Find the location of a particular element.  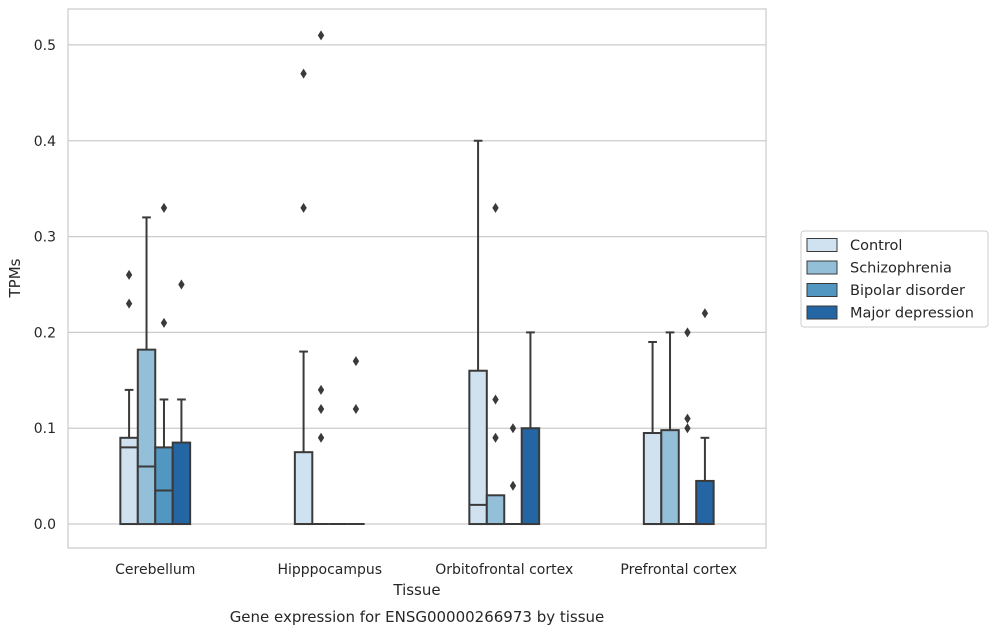

x-tick-label: Orbitofrontal cortex is located at coordinates (504, 570).